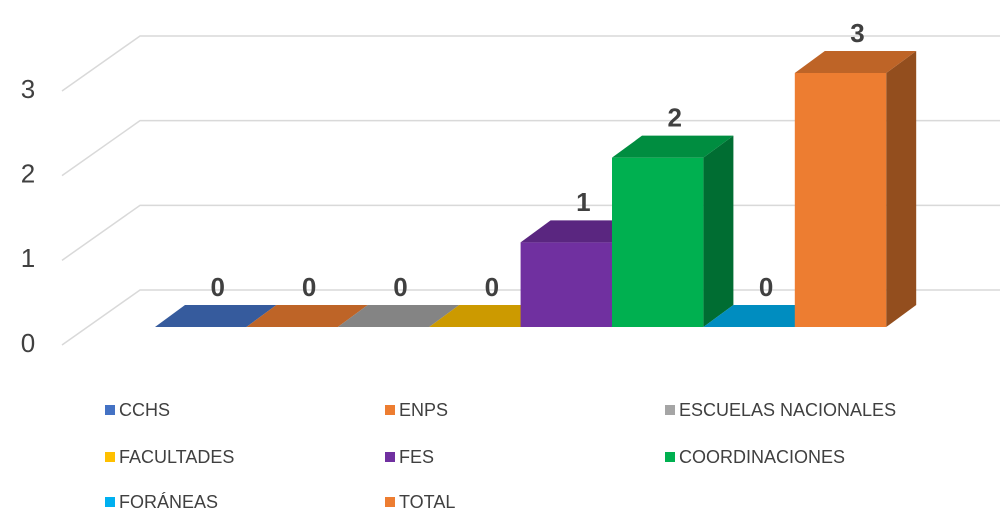  I want to click on legend-label: CCHS, so click(144, 410).